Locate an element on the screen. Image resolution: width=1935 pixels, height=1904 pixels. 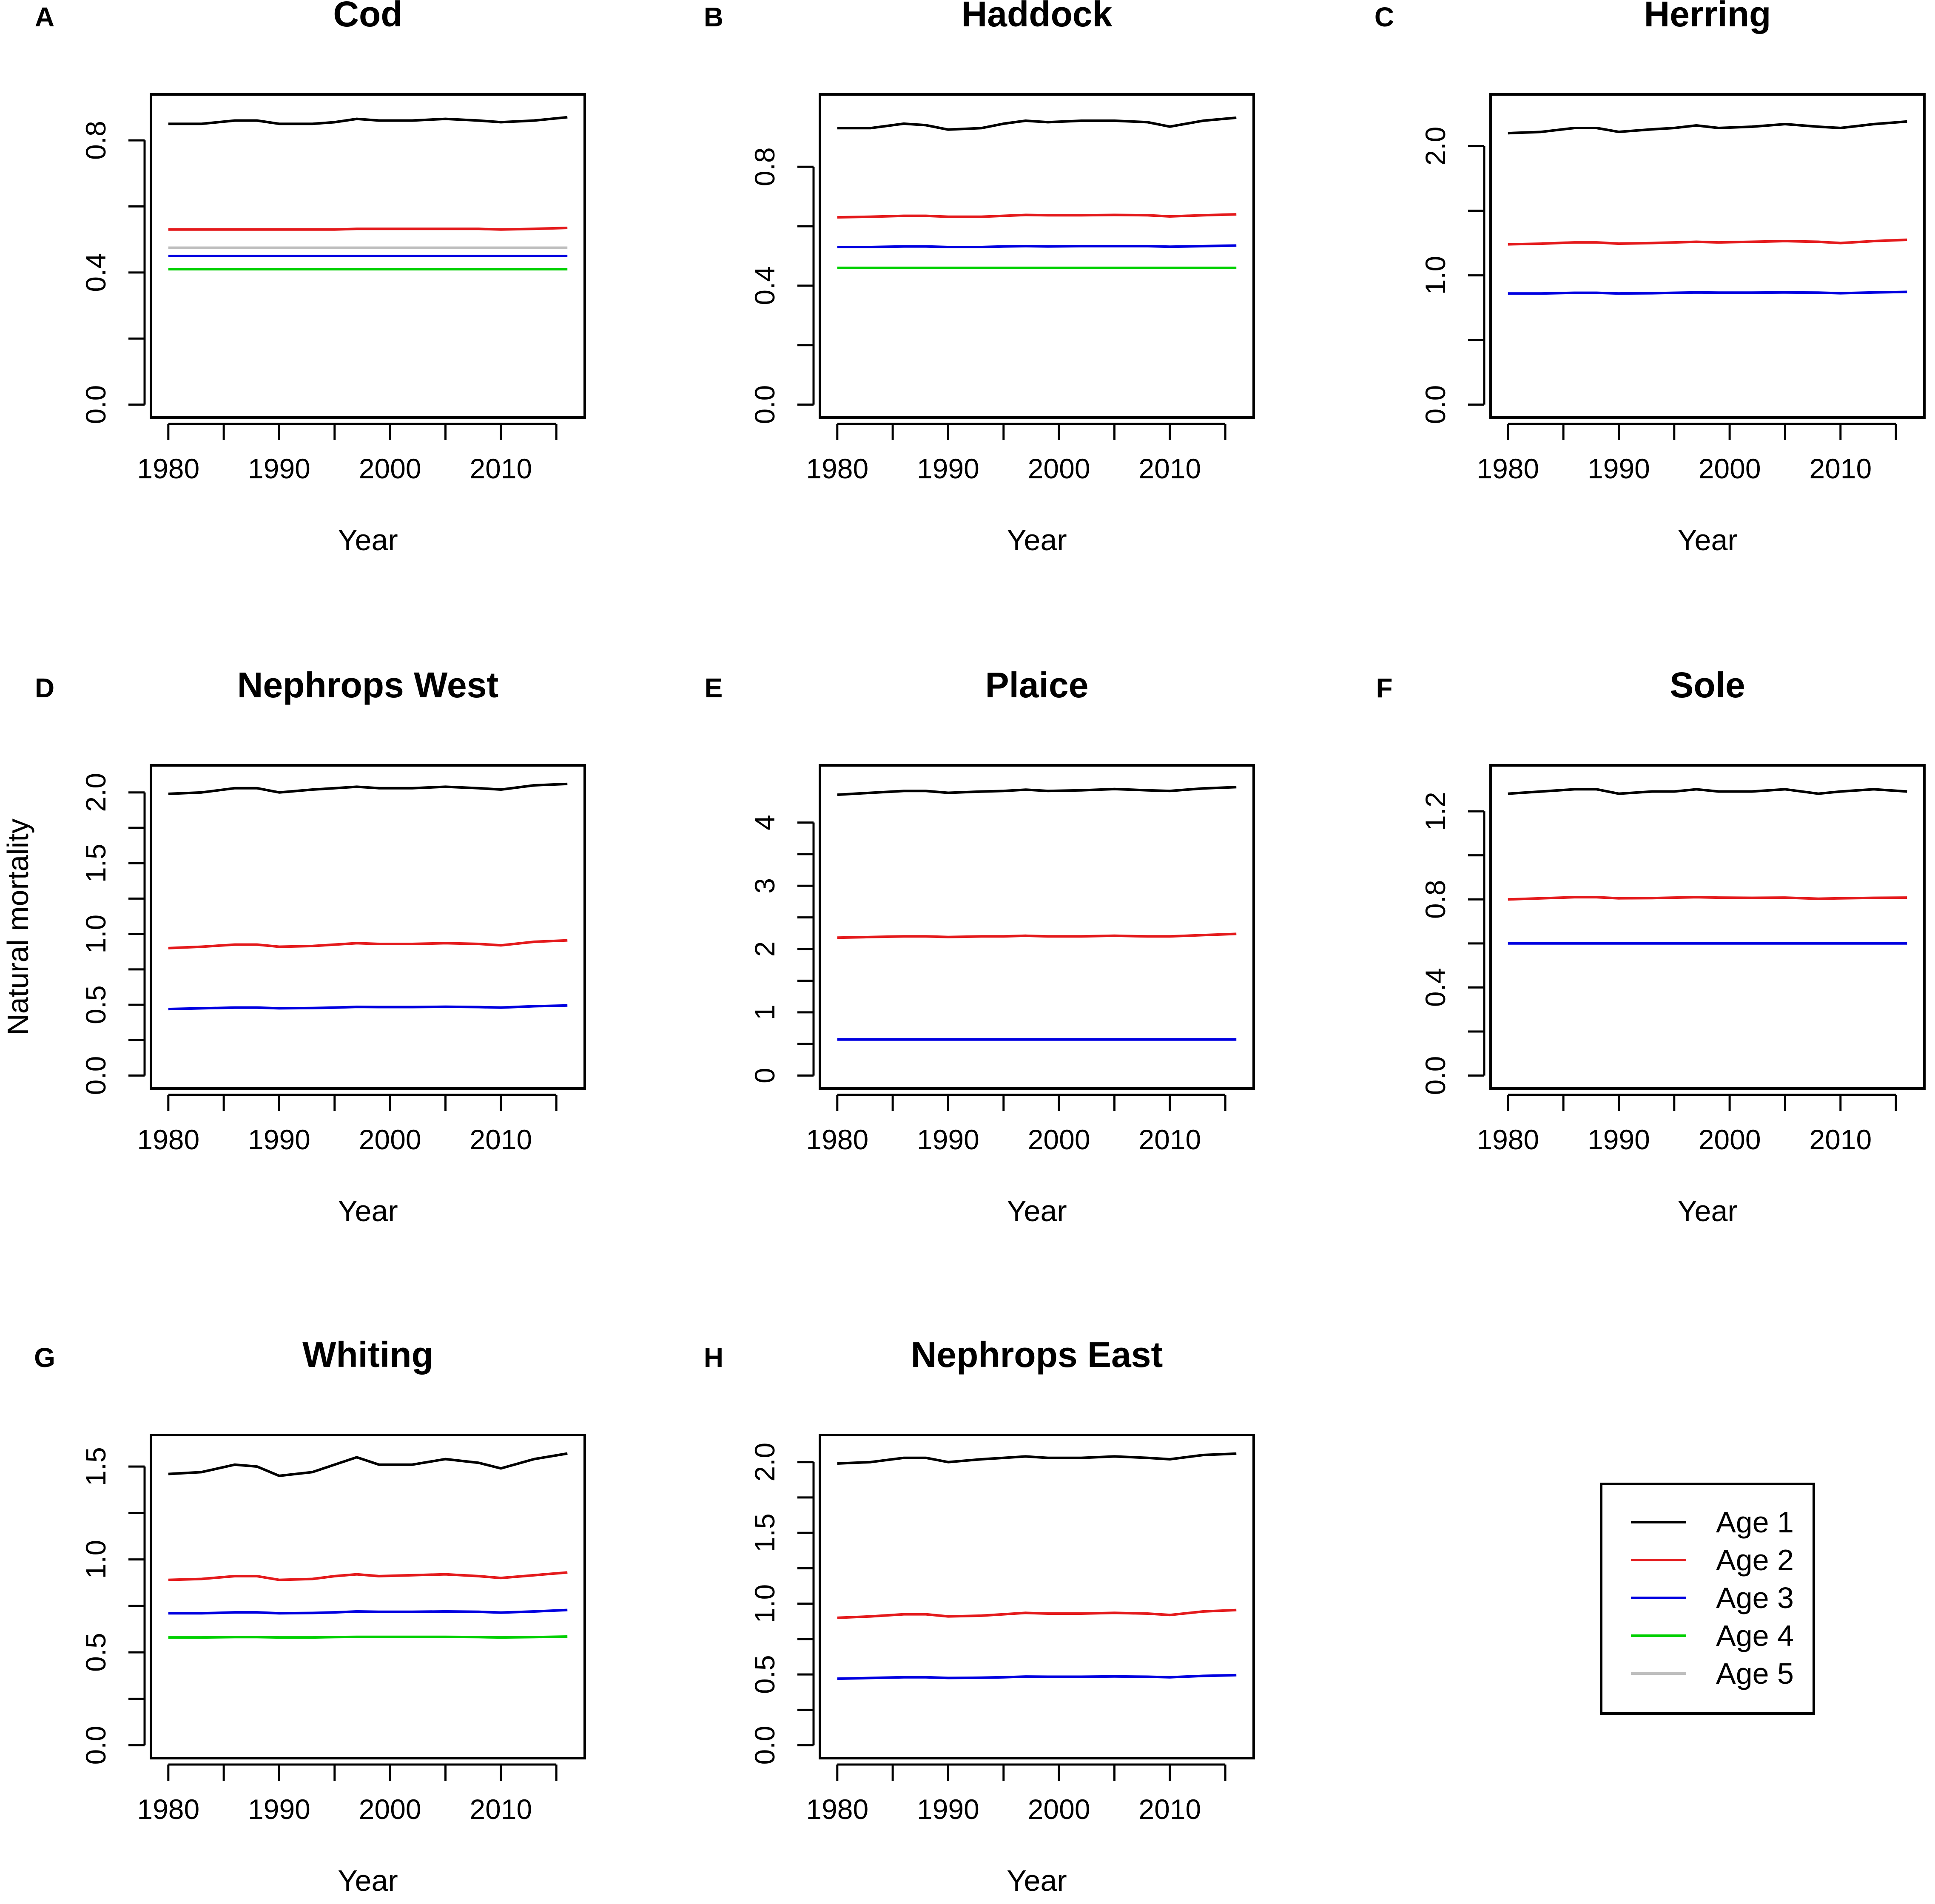
panel-a: Cod A 1980 1990 2000 2010 Year 0.0 0.4 0.8 is located at coordinates (310, 278).